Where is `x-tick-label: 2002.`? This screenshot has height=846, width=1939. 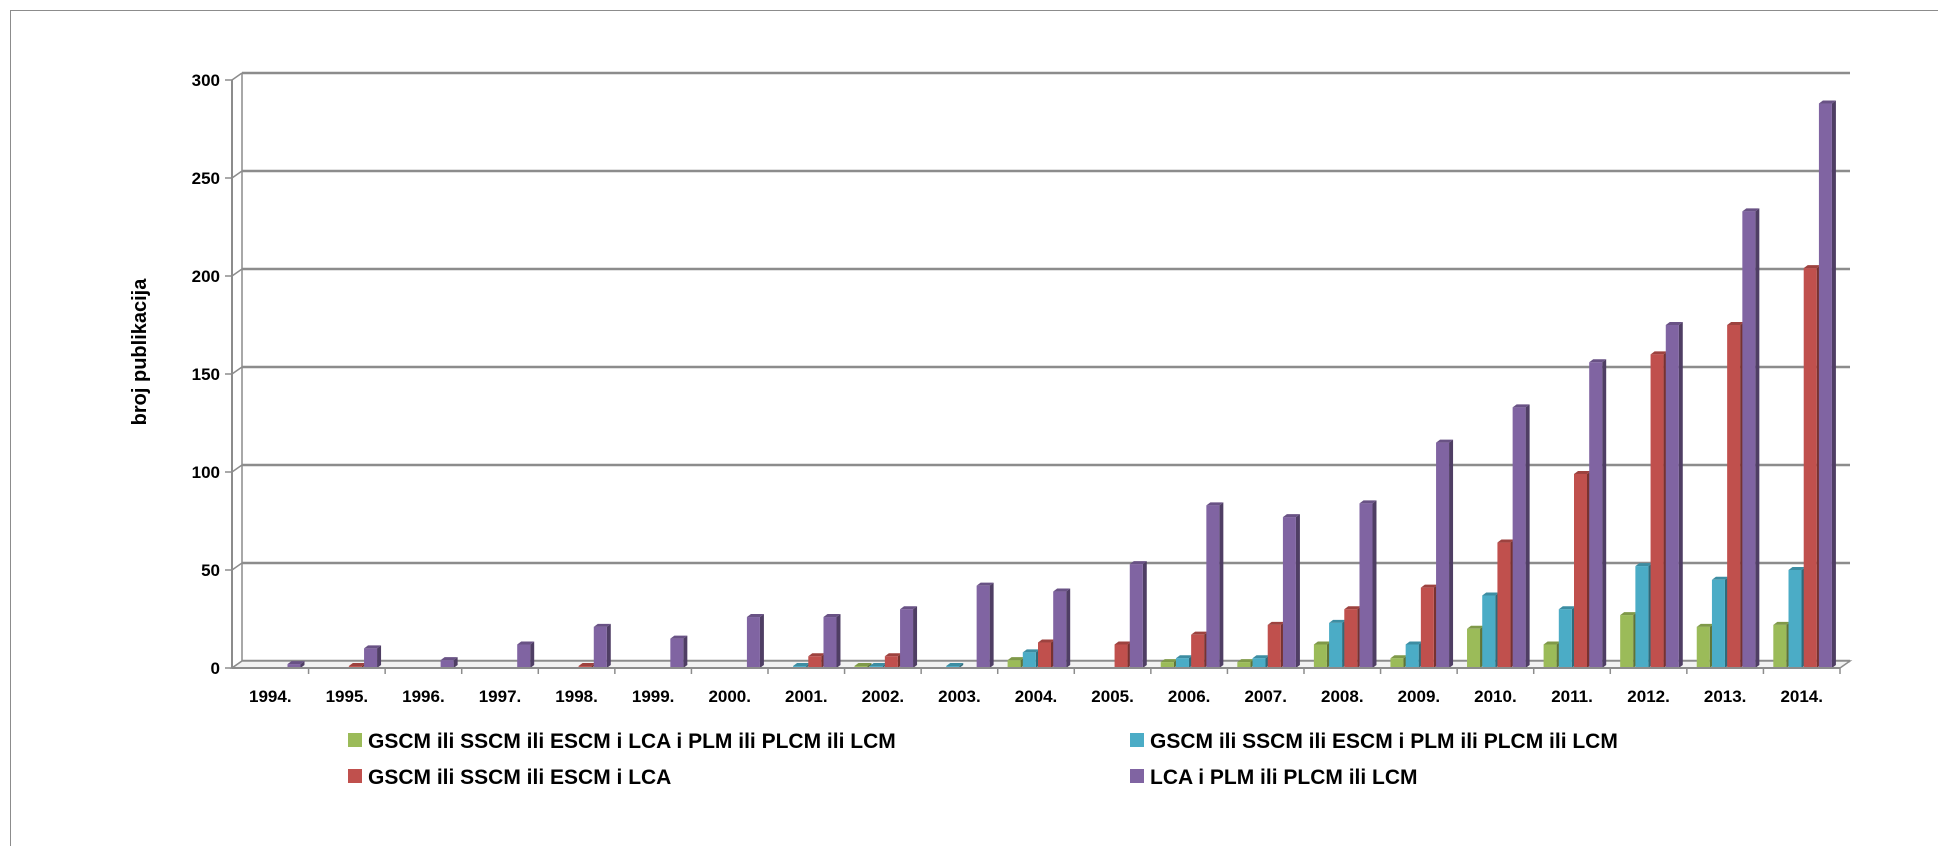
x-tick-label: 2002. is located at coordinates (883, 696).